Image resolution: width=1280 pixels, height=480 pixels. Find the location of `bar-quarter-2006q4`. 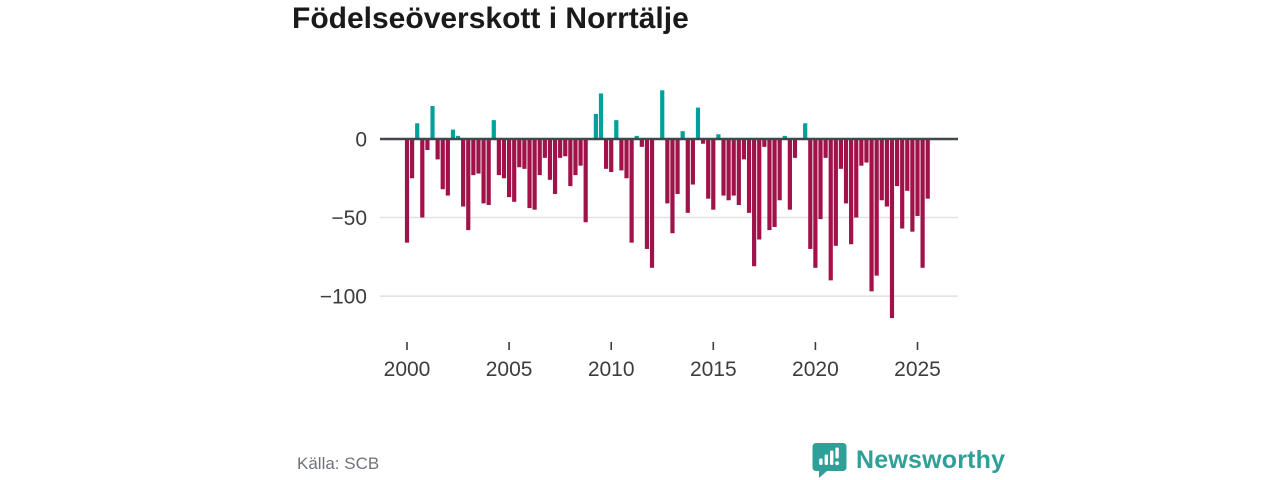

bar-quarter-2006q4 is located at coordinates (544, 148).